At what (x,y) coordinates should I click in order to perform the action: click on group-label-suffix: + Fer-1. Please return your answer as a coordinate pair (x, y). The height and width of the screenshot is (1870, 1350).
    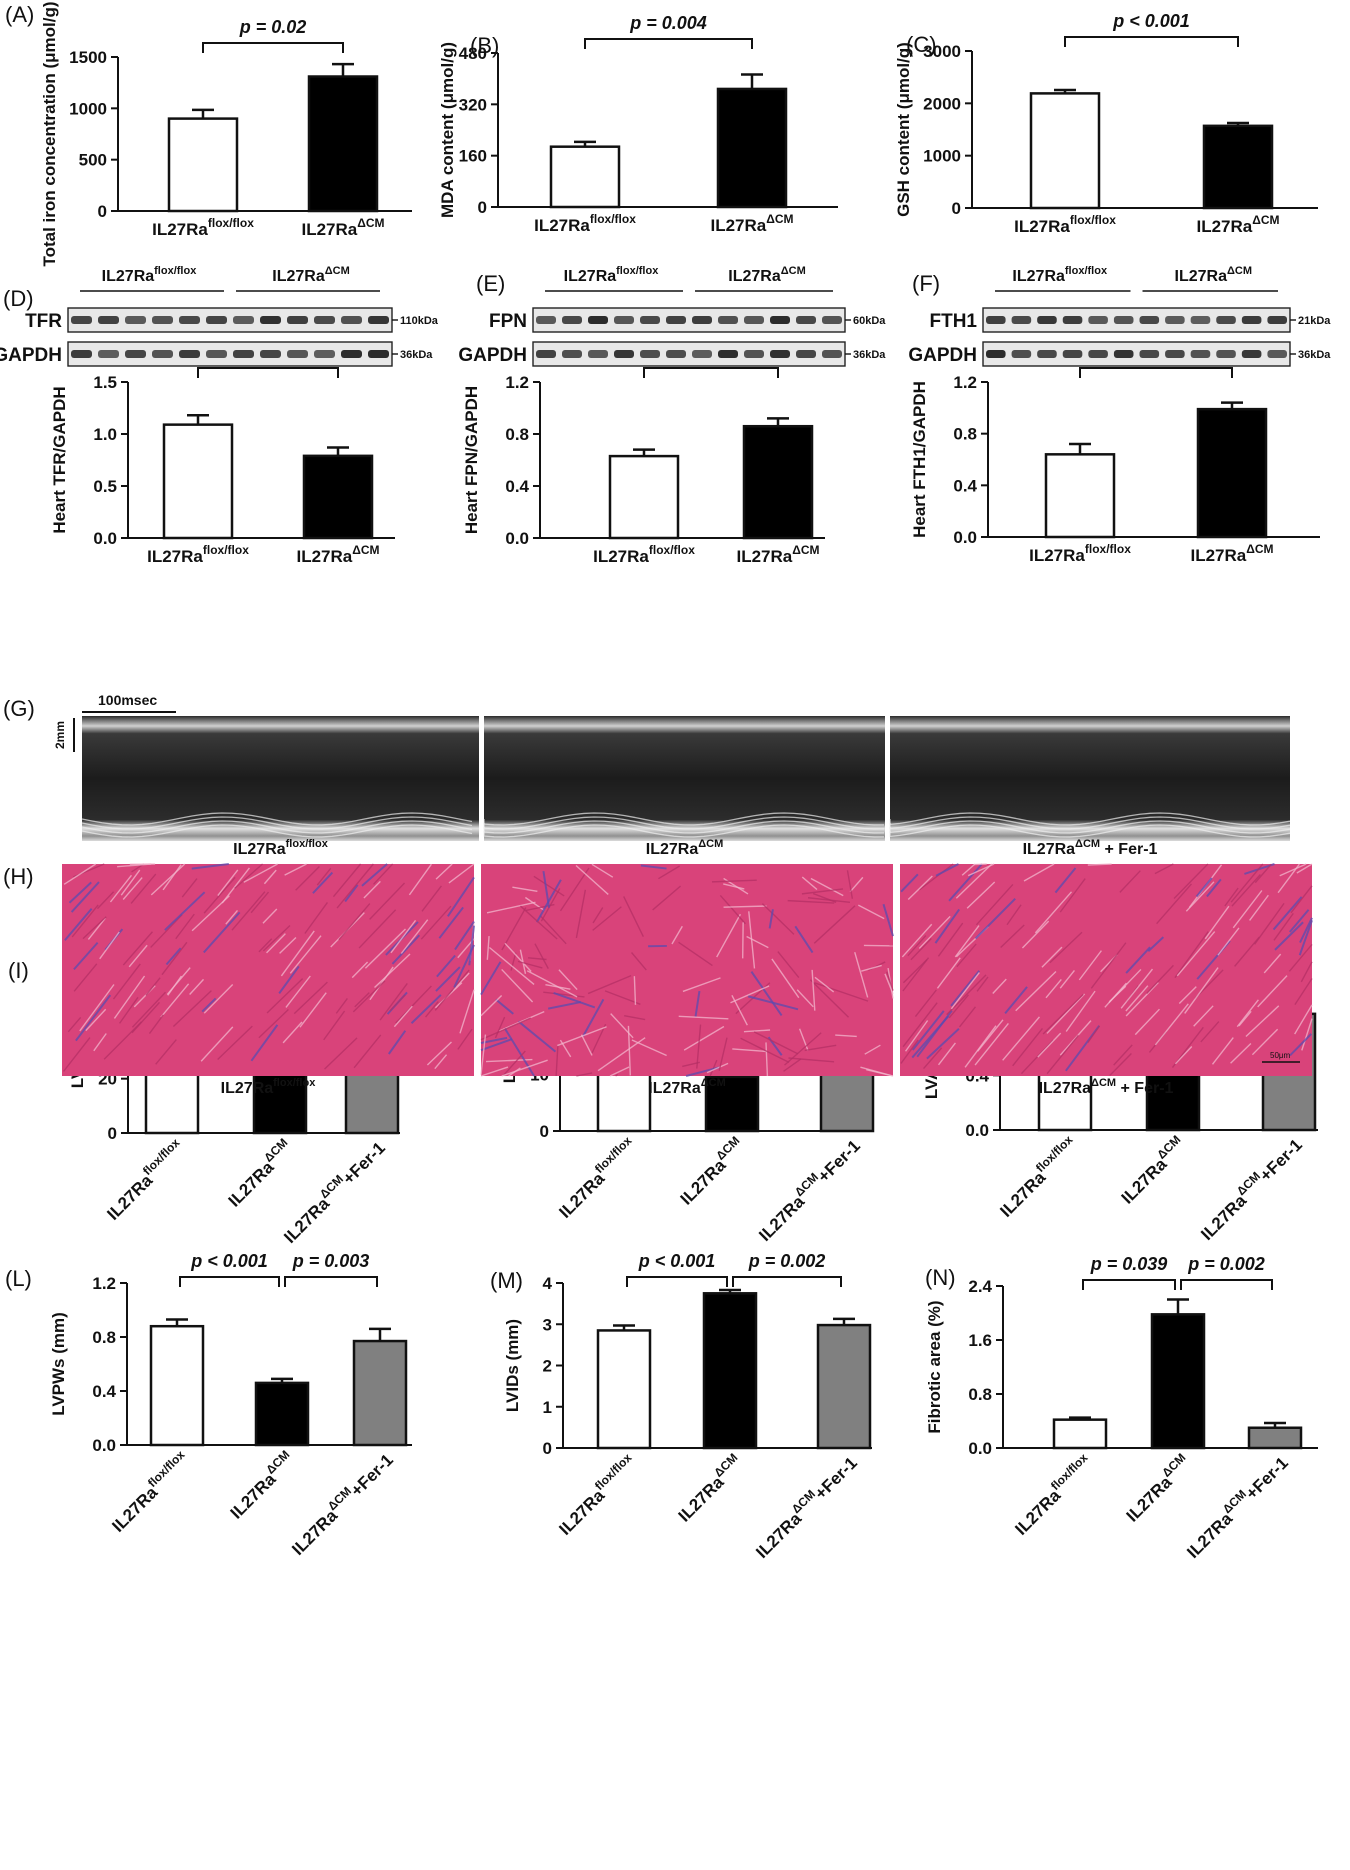
    Looking at the image, I should click on (1128, 849).